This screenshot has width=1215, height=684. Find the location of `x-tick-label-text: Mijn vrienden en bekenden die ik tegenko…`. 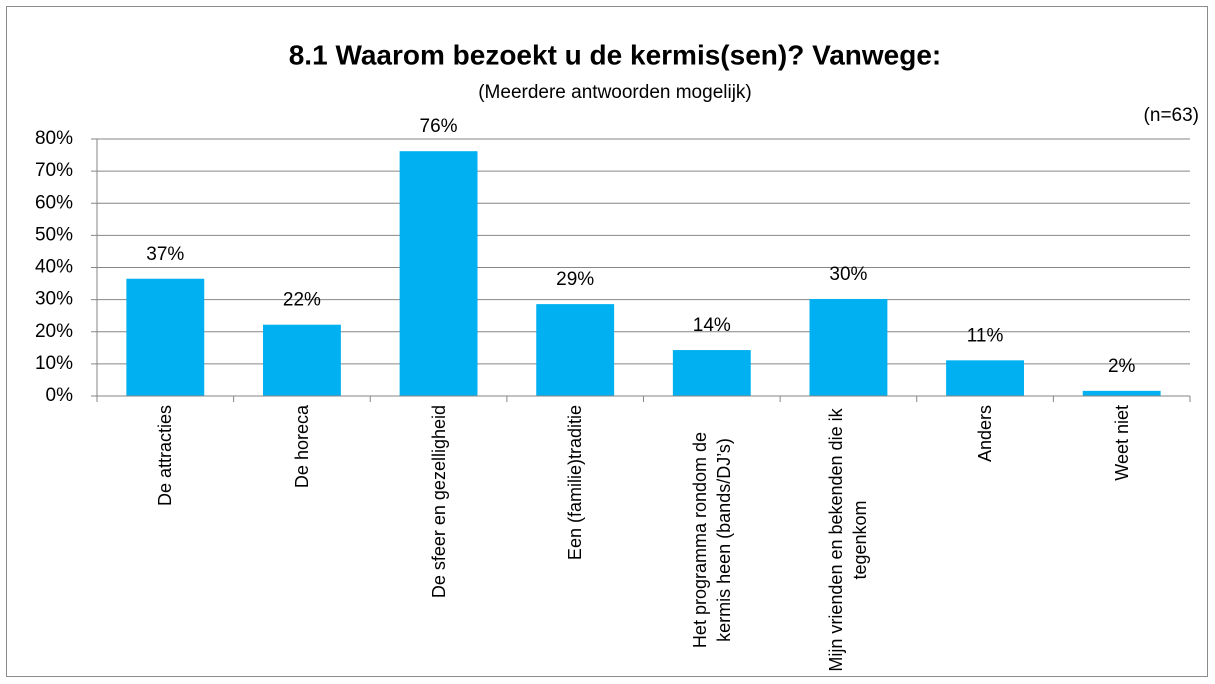

x-tick-label-text: Mijn vrienden en bekenden die ik tegenko… is located at coordinates (848, 540).